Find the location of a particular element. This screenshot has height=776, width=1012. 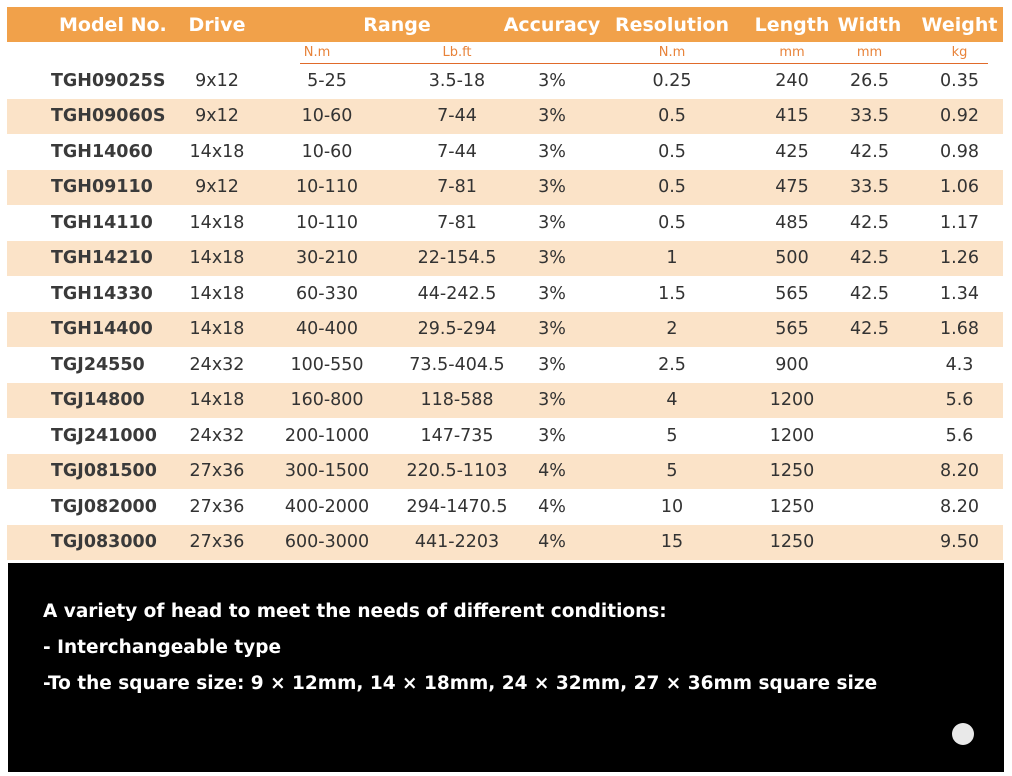

table-row: TGJ241000 24x32 200-1000 147-735 3% 5 1200 5.6 is located at coordinates (505, 435).